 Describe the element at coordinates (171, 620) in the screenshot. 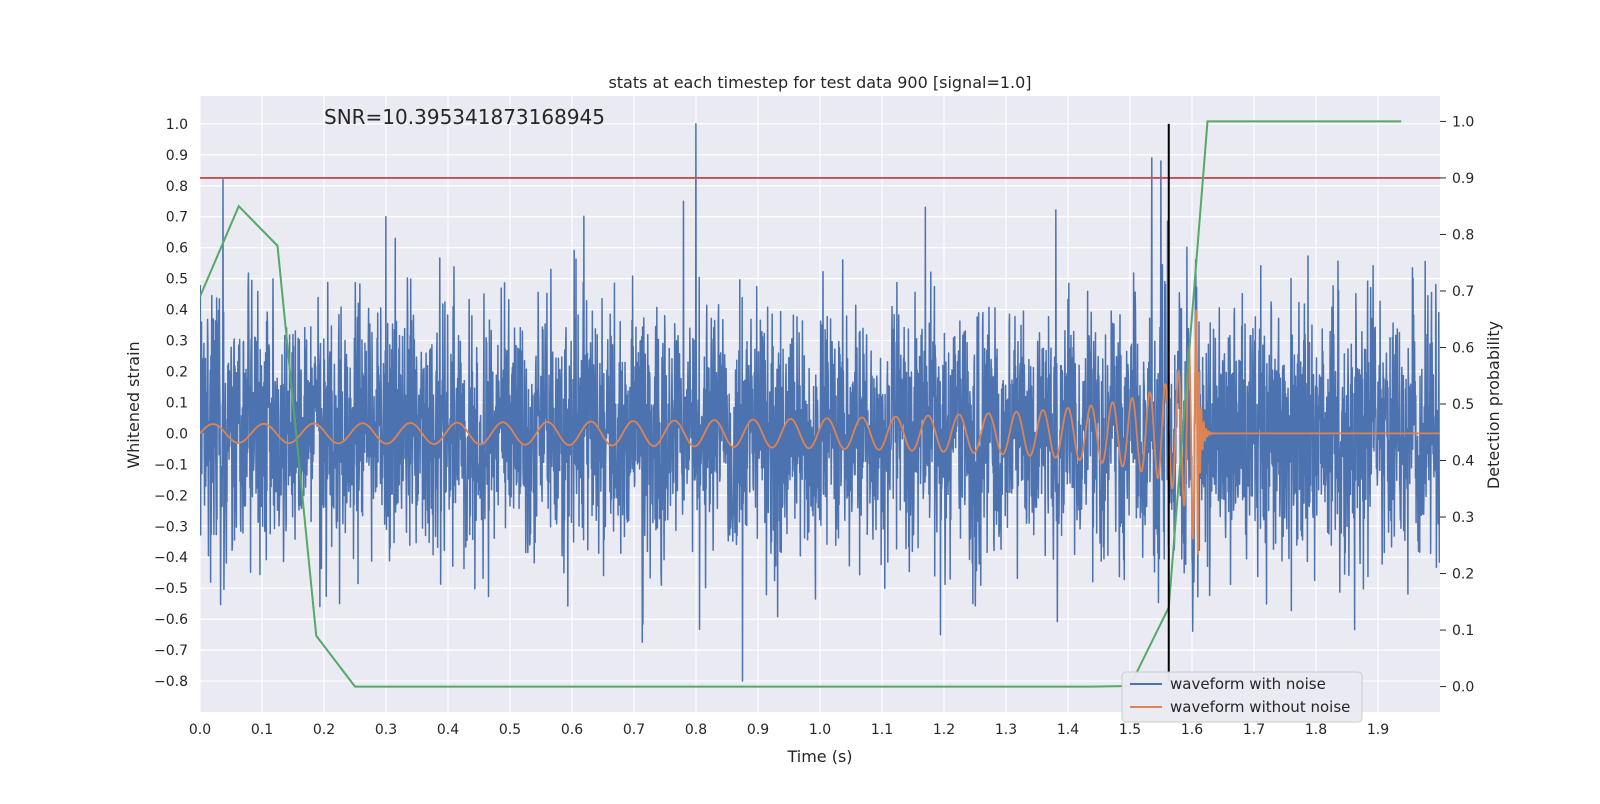

I see `y-left-tick-label: −0.6` at that location.